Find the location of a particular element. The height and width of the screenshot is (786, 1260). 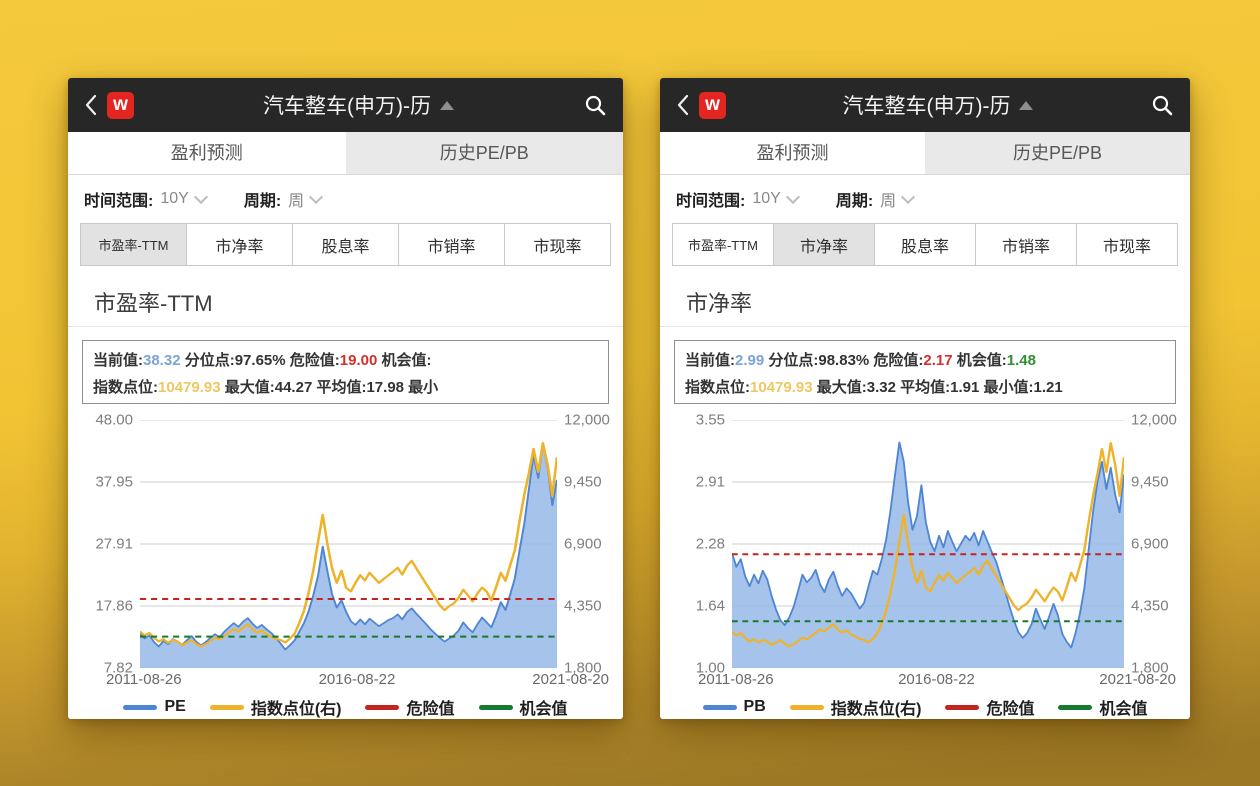

y-axis-left: 48.00 37.95 27.91 17.86 7.82 is located at coordinates (109, 544).